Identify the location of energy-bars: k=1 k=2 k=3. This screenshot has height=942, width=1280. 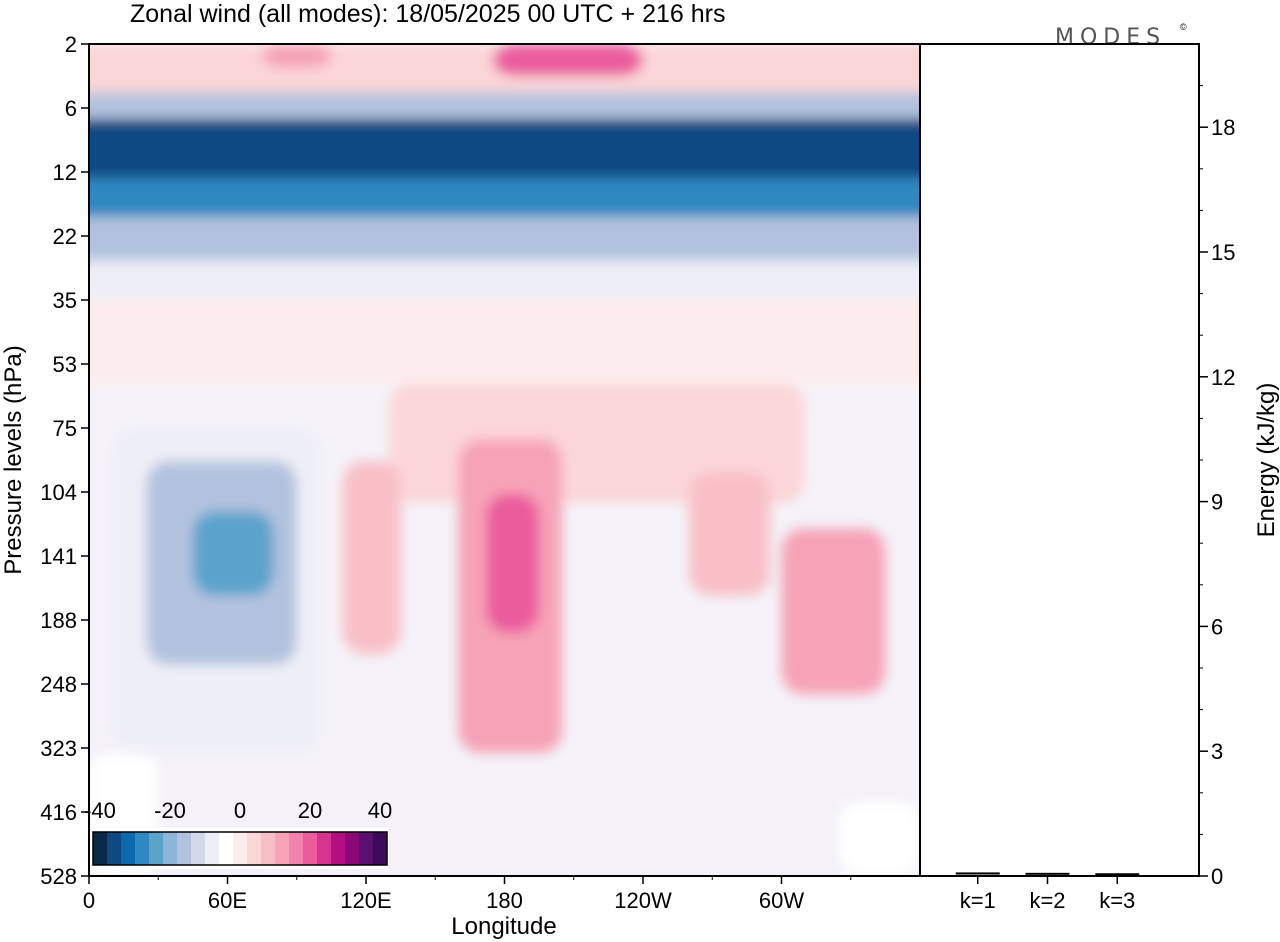
(1047, 892).